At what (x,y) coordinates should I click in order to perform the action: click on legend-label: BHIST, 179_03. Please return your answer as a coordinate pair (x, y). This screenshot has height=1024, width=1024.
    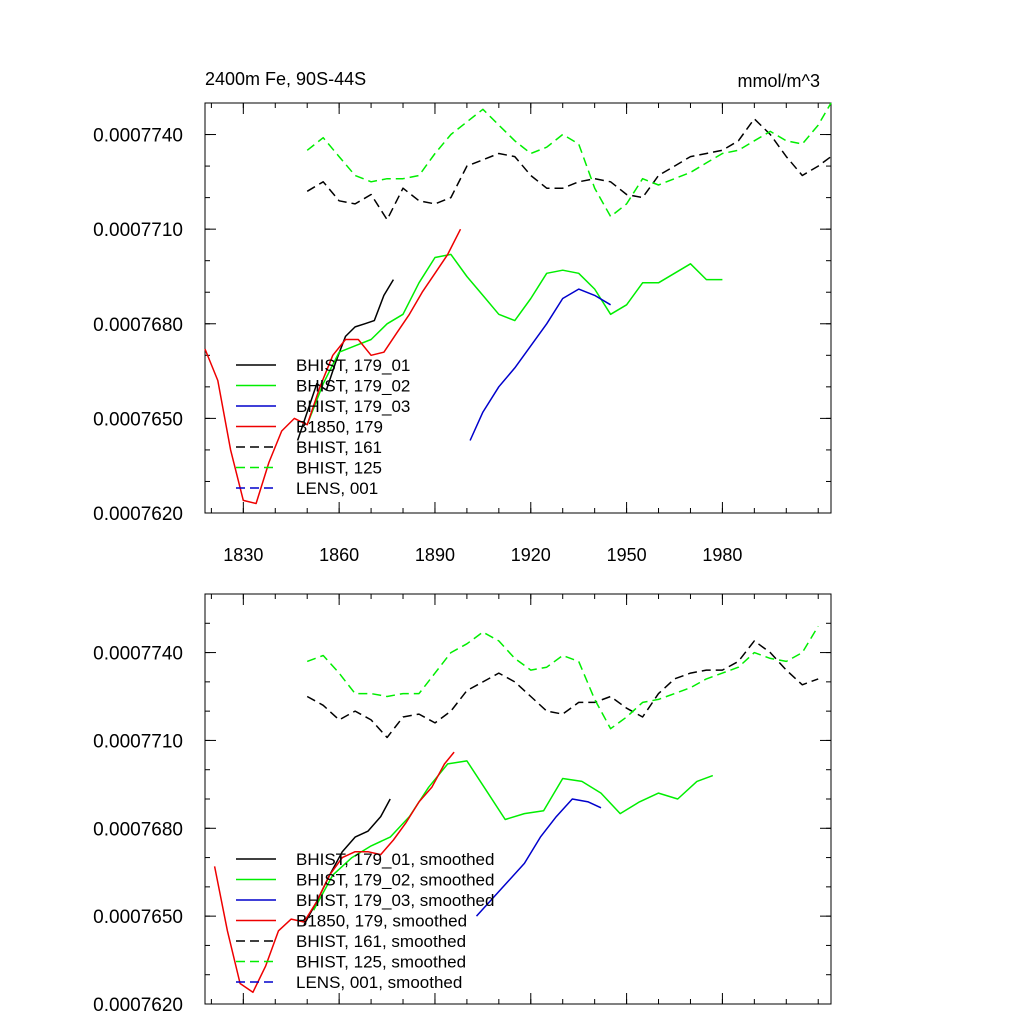
    Looking at the image, I should click on (353, 406).